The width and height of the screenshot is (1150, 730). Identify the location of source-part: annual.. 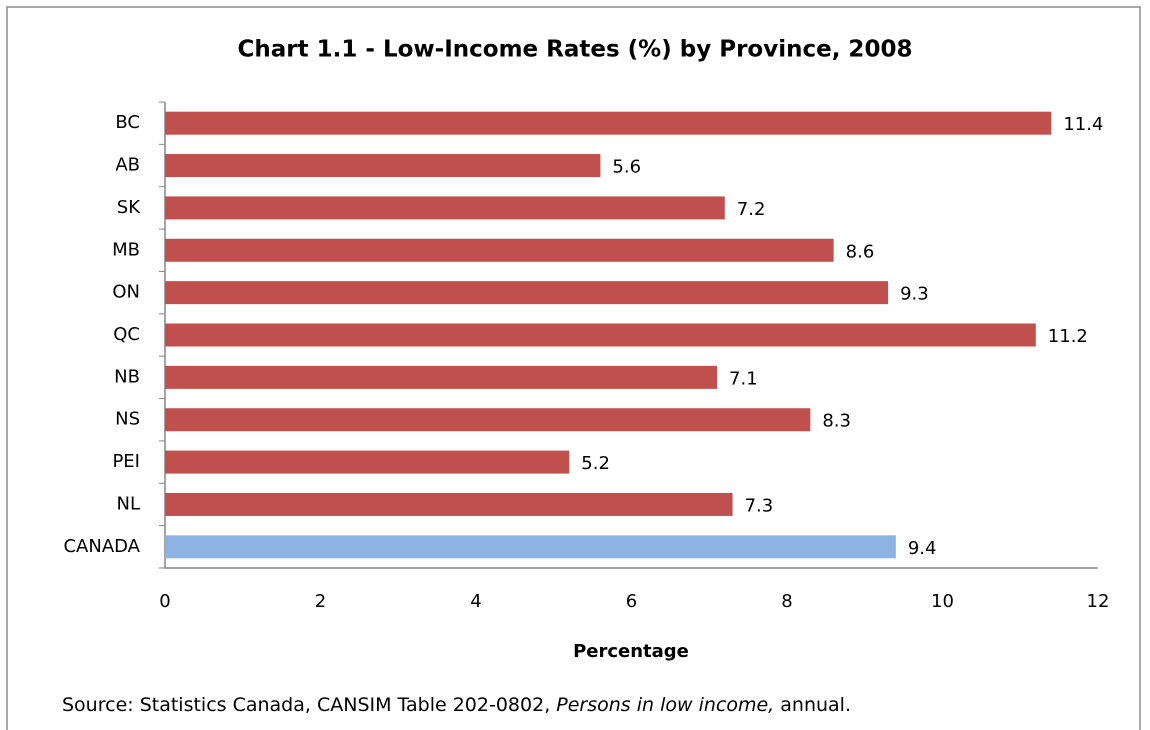
(812, 705).